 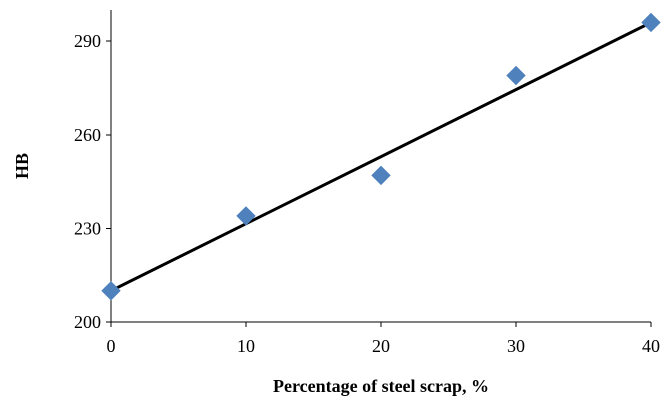 I want to click on y-axis-title: HB, so click(x=22, y=166).